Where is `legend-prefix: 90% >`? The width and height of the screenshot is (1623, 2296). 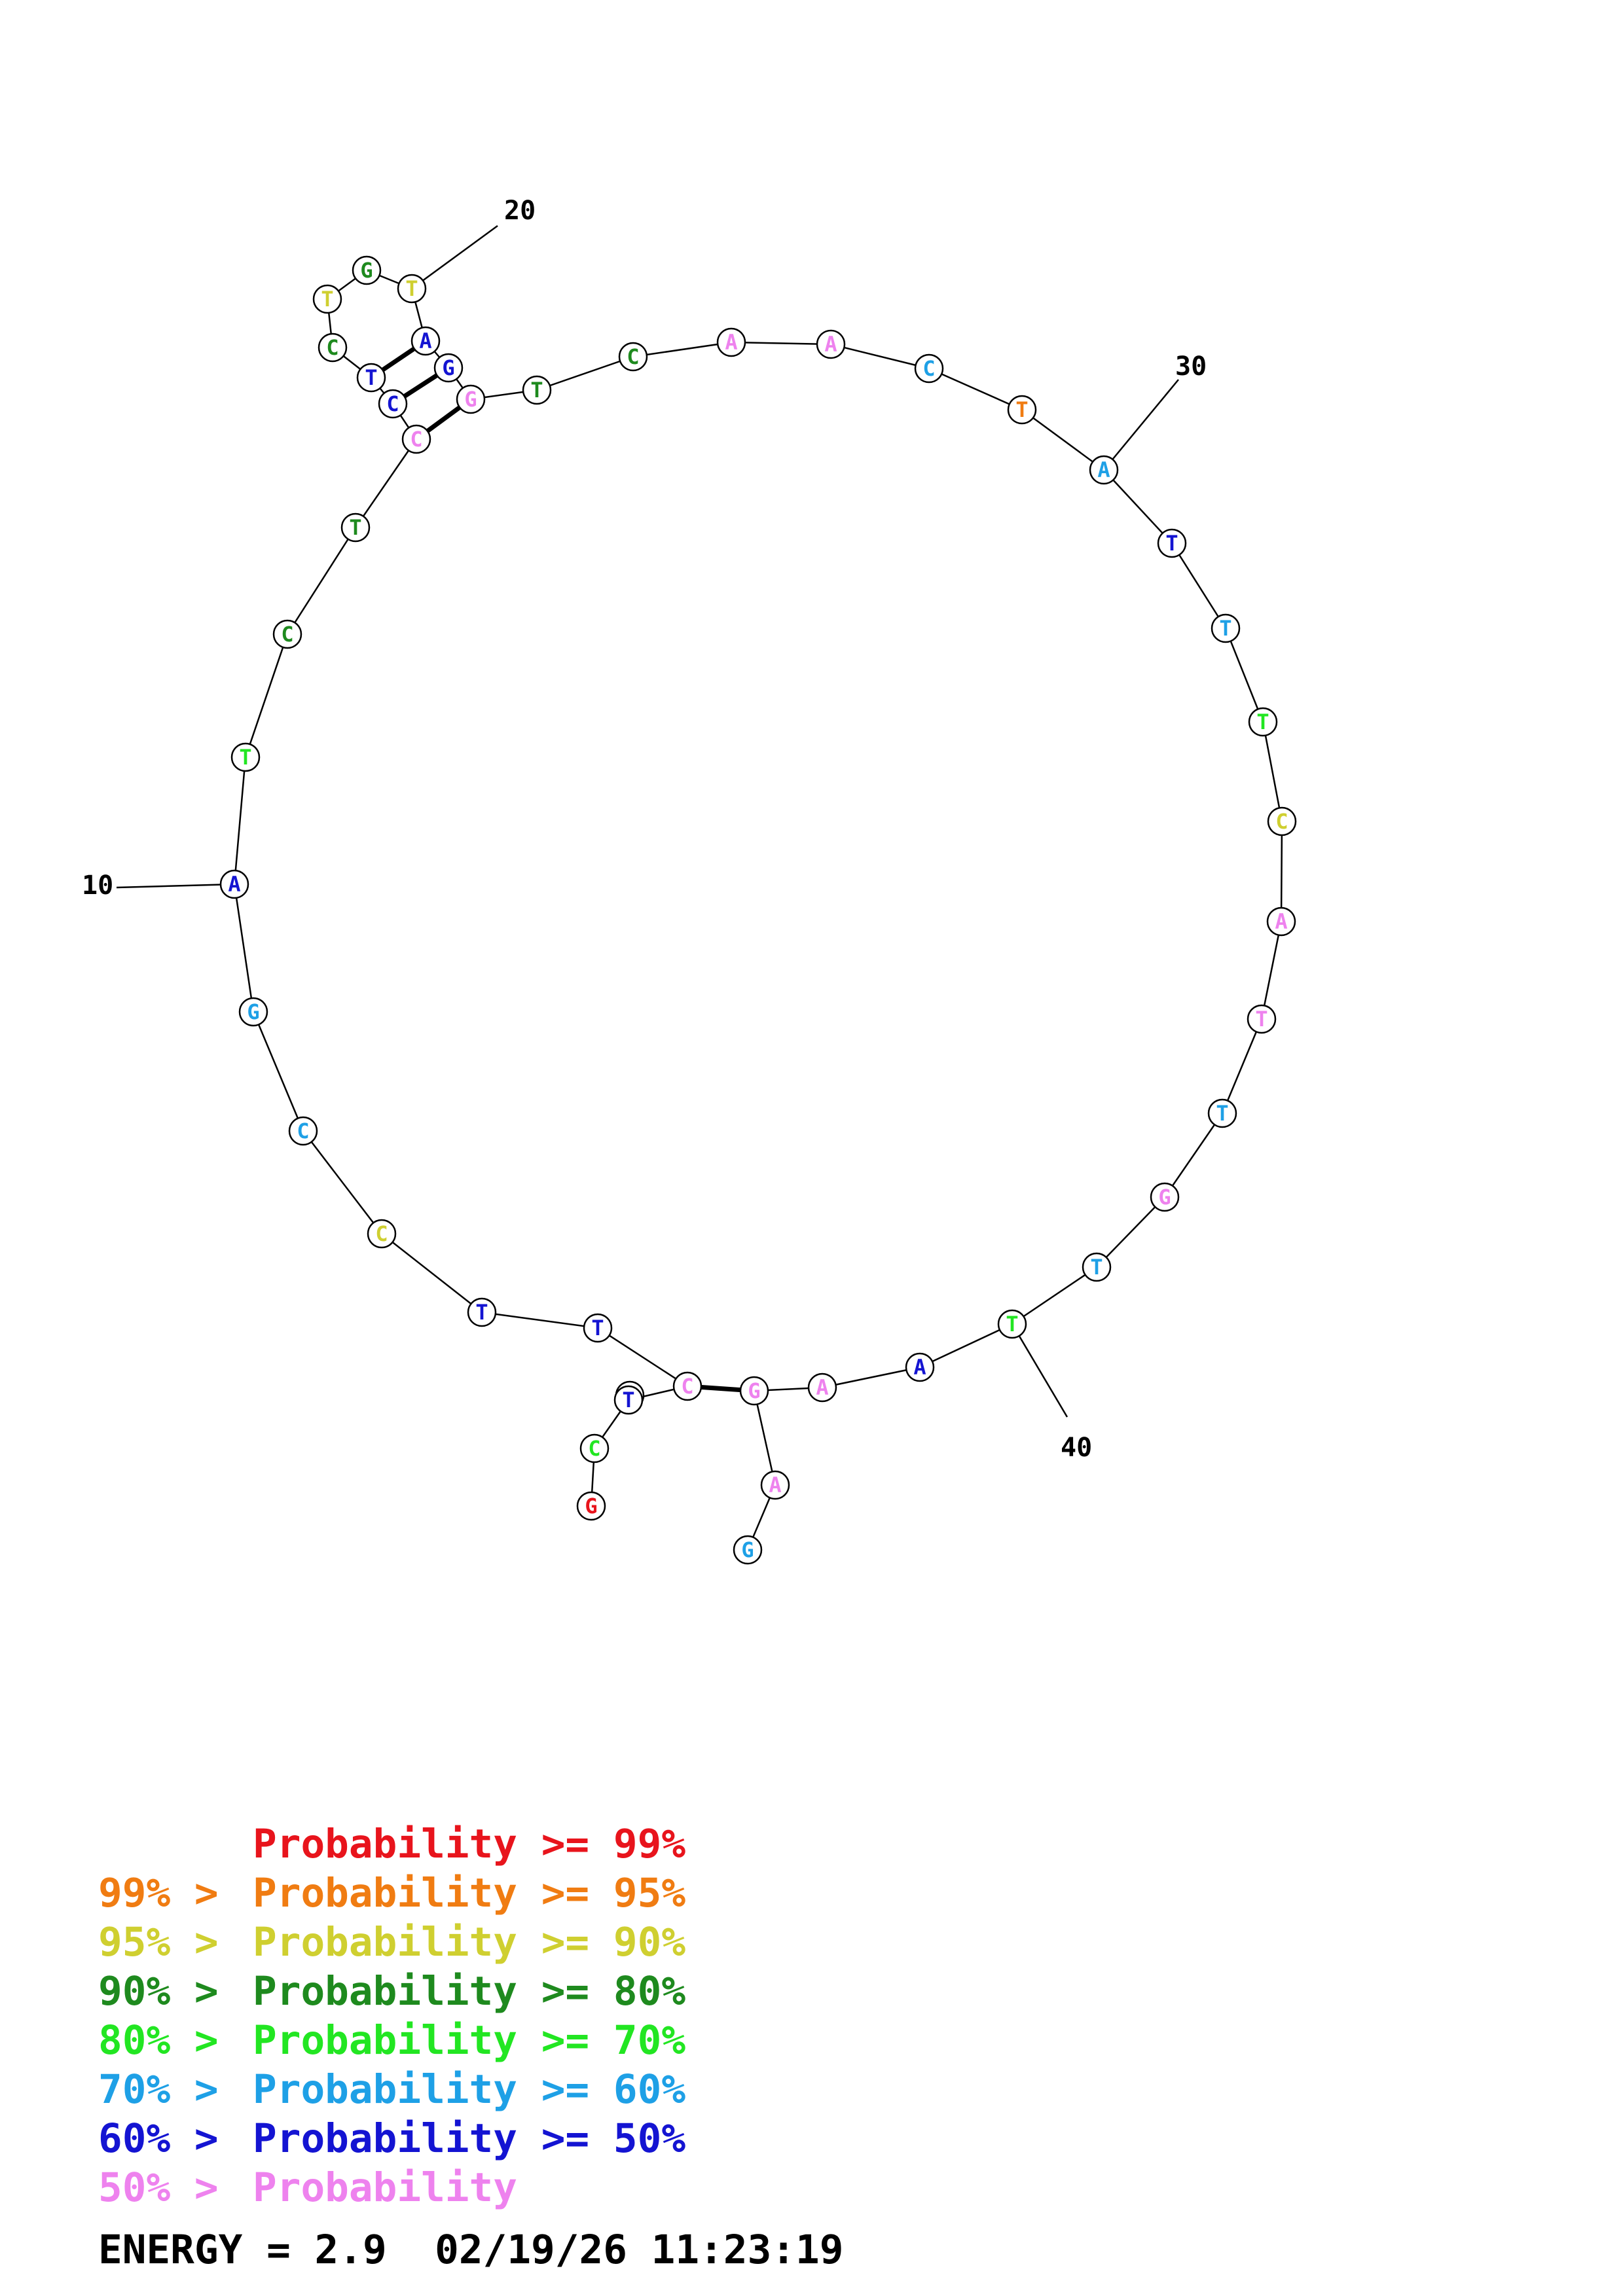 legend-prefix: 90% > is located at coordinates (170, 1991).